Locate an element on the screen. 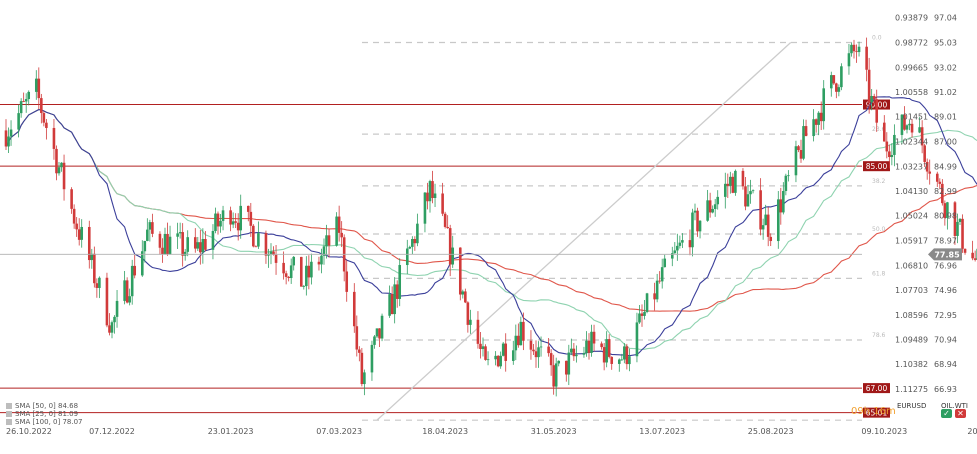 The height and width of the screenshot is (454, 977). confirm-icon: ✓ is located at coordinates (946, 413).